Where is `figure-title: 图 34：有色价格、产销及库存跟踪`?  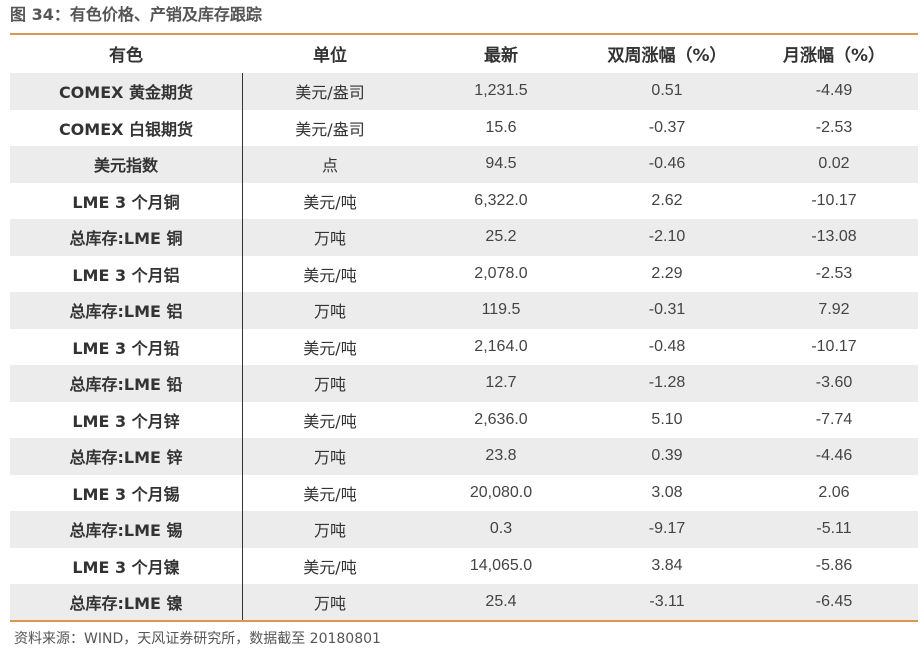
figure-title: 图 34：有色价格、产销及库存跟踪 is located at coordinates (136, 14).